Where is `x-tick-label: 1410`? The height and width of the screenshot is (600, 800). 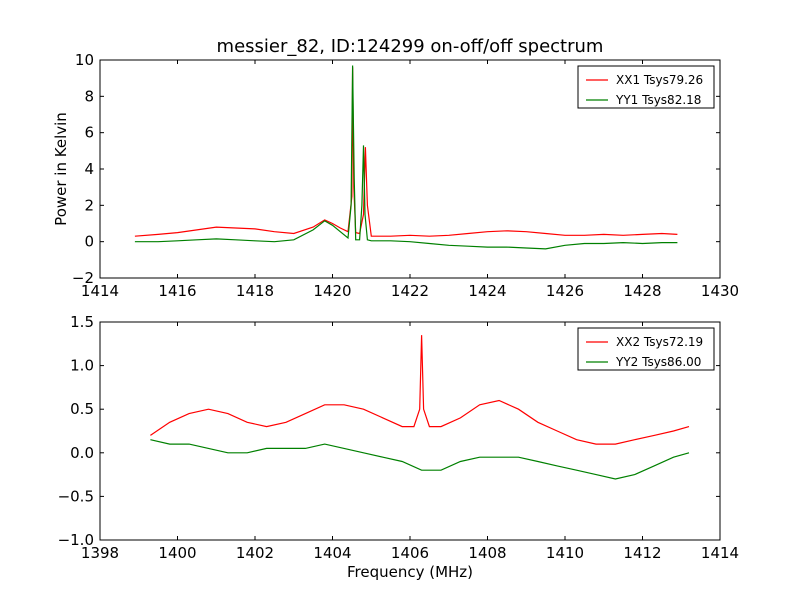
x-tick-label: 1410 is located at coordinates (565, 553).